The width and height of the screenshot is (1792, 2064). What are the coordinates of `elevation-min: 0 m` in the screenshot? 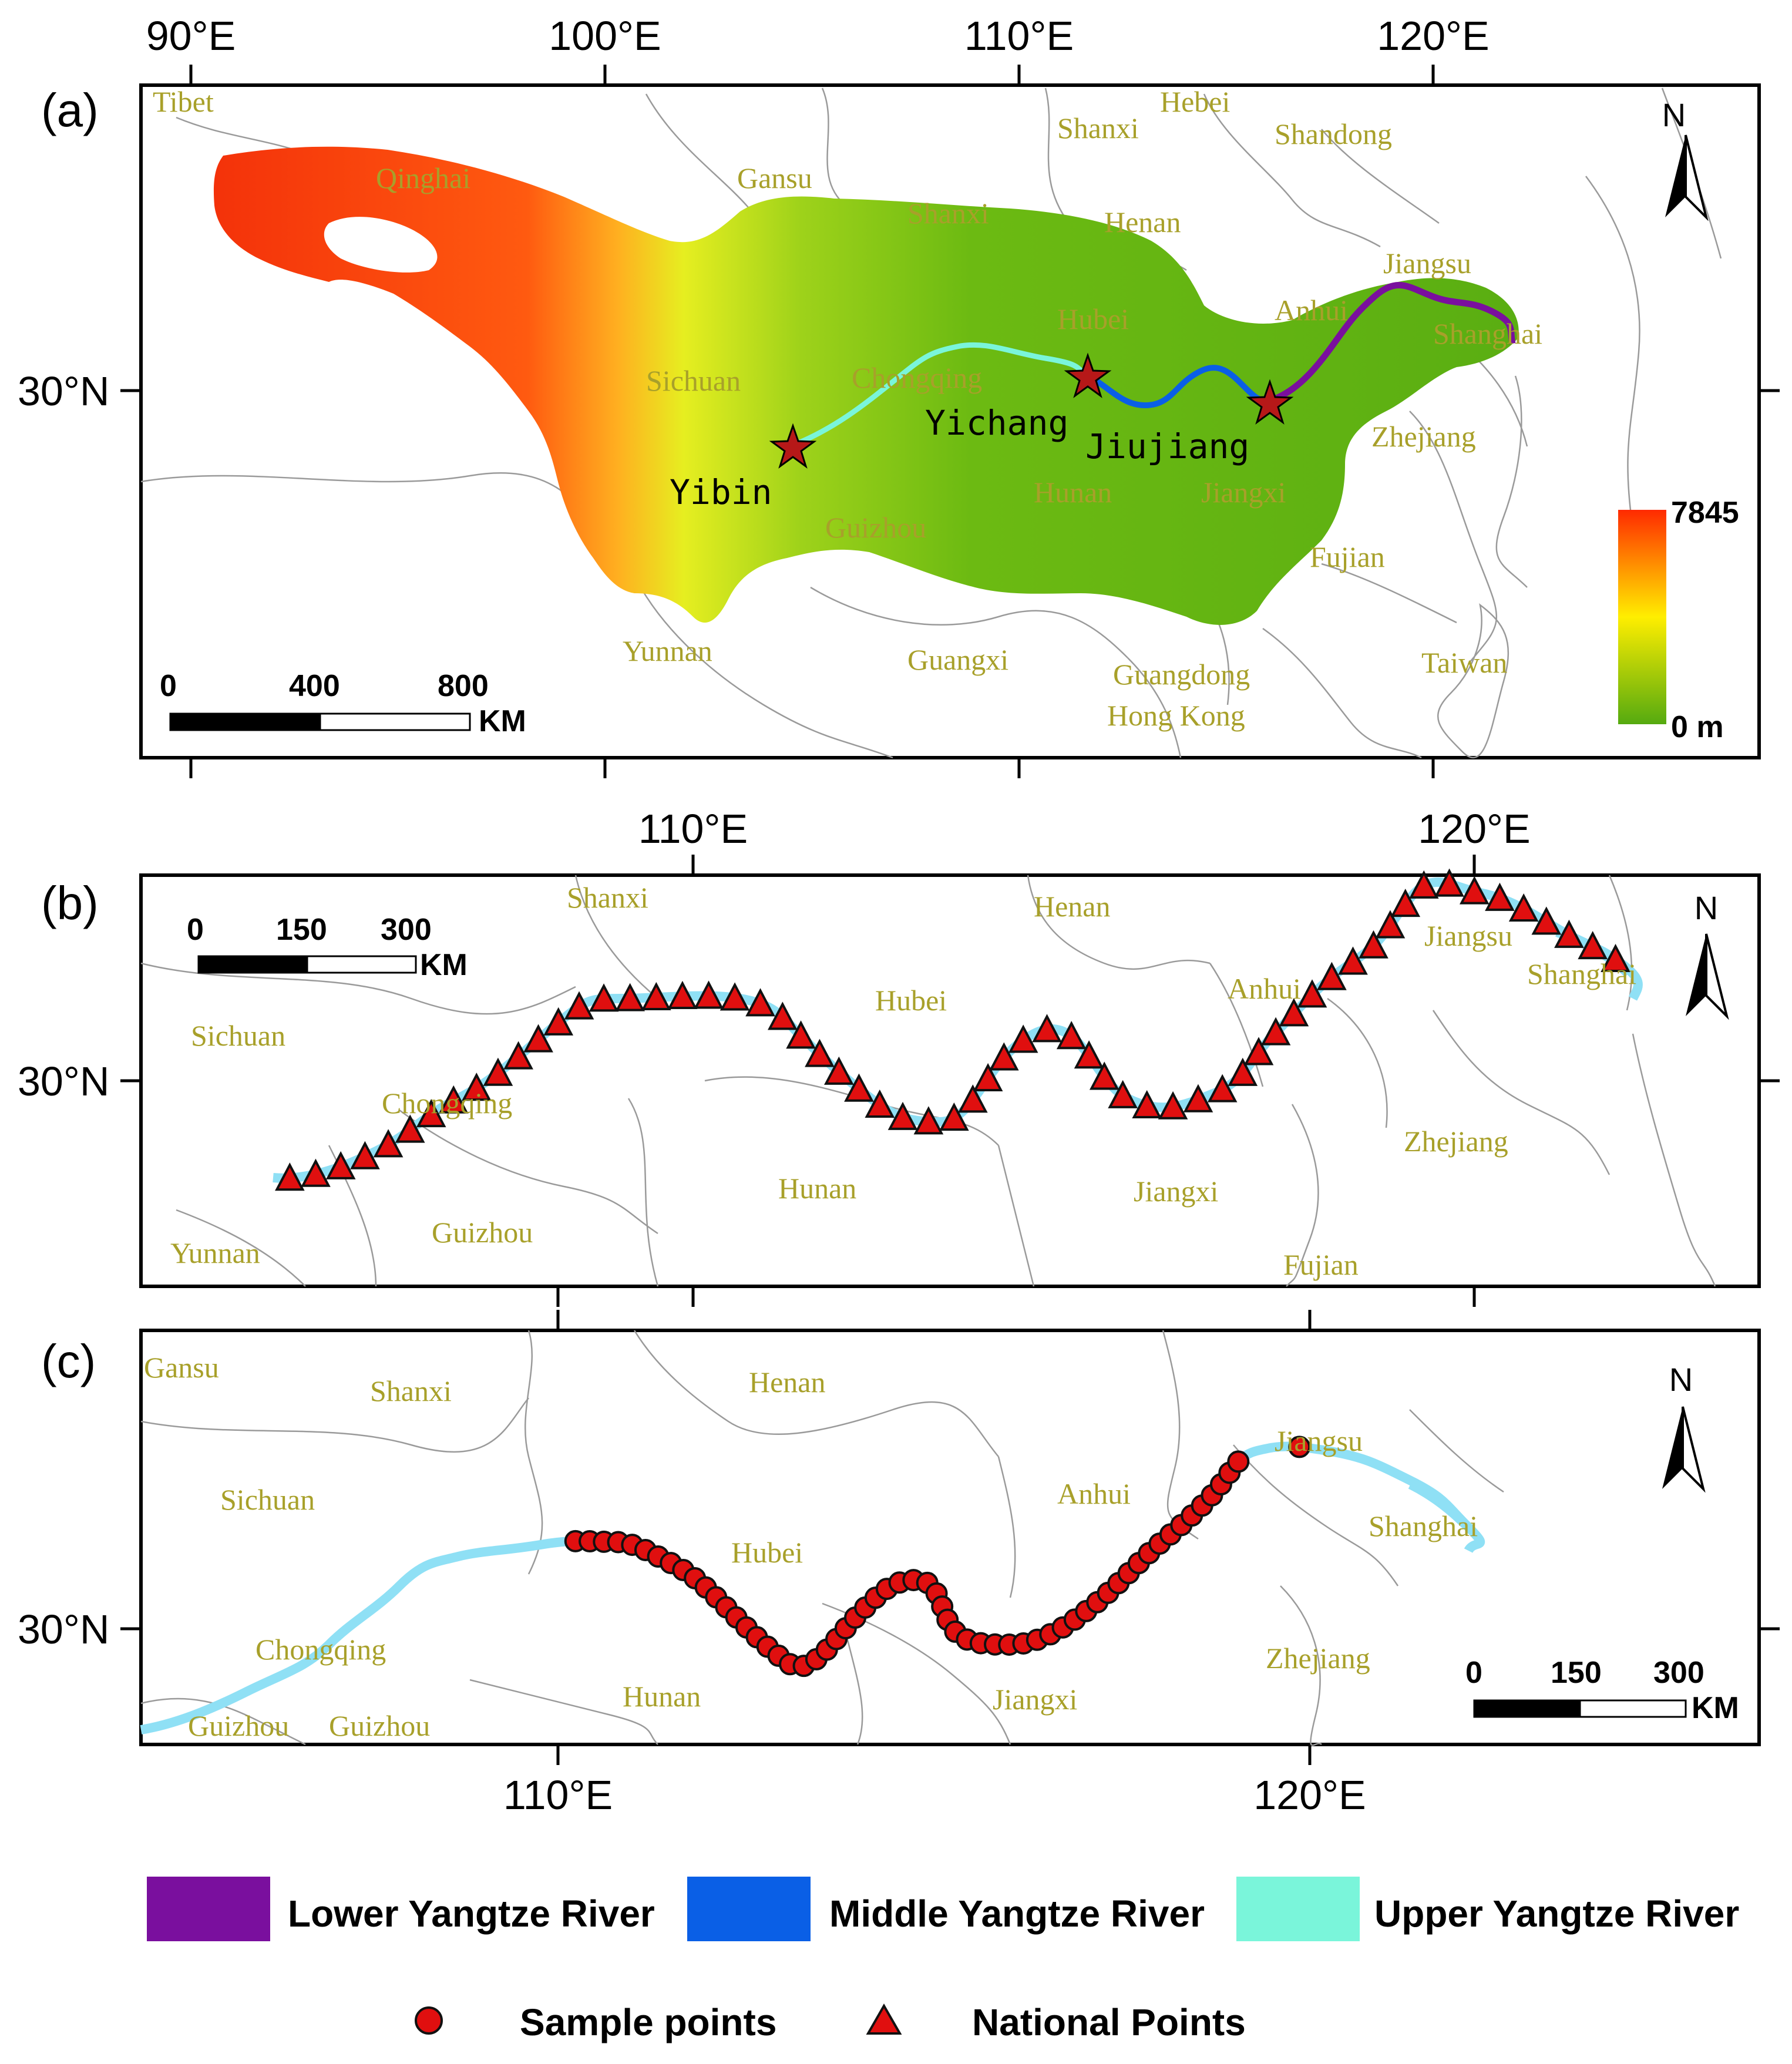 It's located at (1697, 727).